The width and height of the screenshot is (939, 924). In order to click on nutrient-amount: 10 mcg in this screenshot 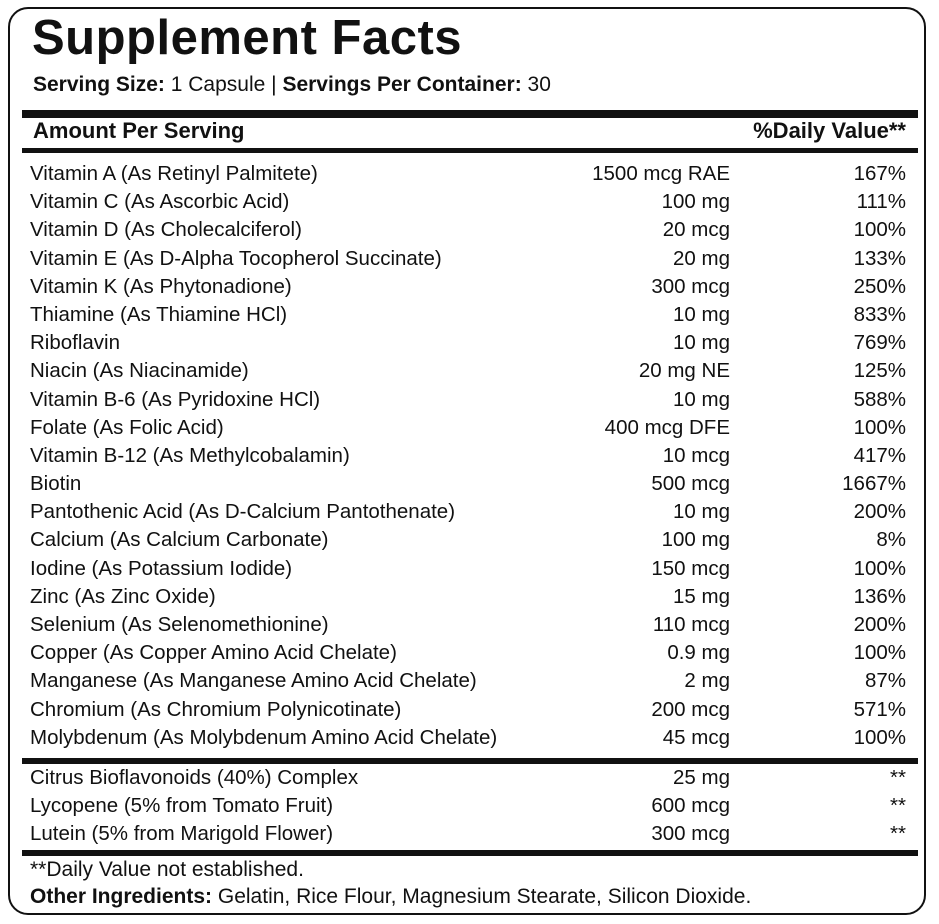, I will do `click(696, 455)`.